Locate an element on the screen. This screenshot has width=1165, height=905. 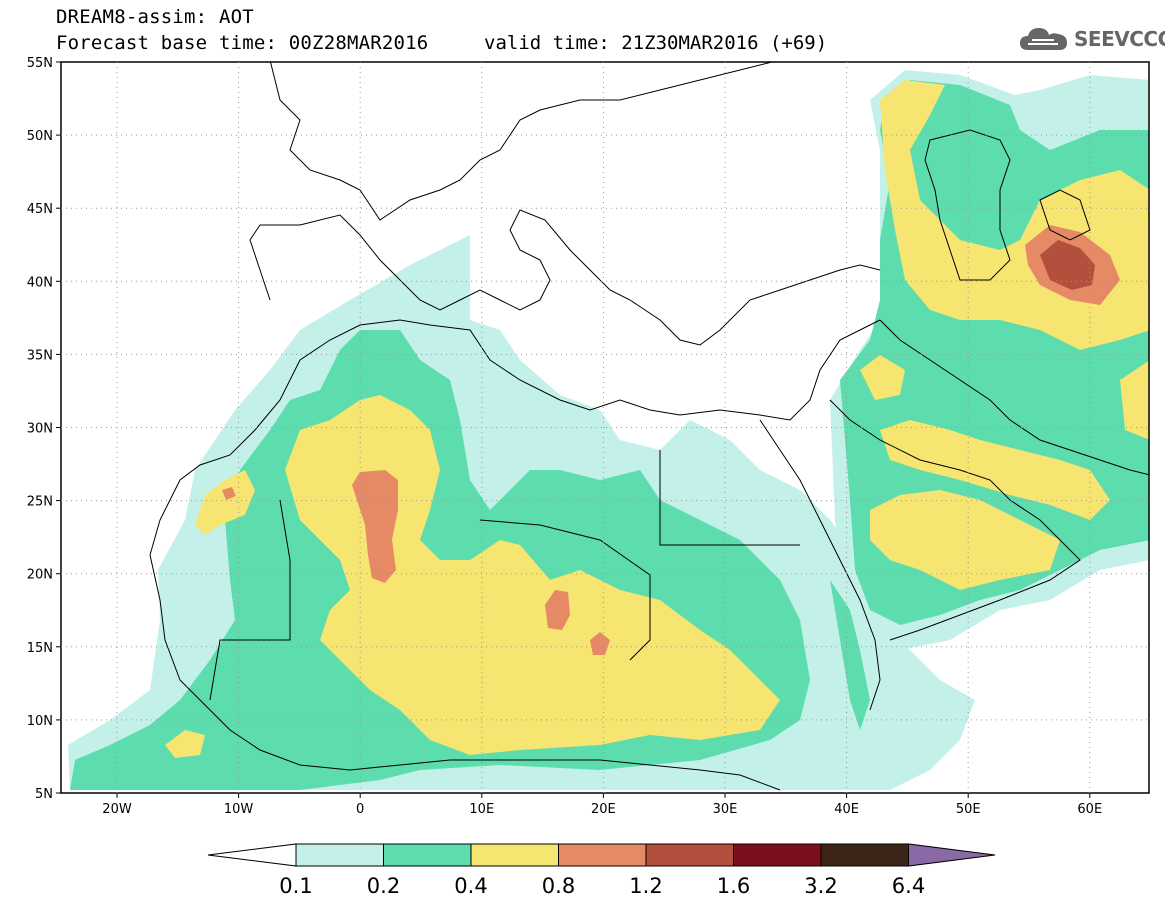
colorbar-label: 0.4 is located at coordinates (470, 886).